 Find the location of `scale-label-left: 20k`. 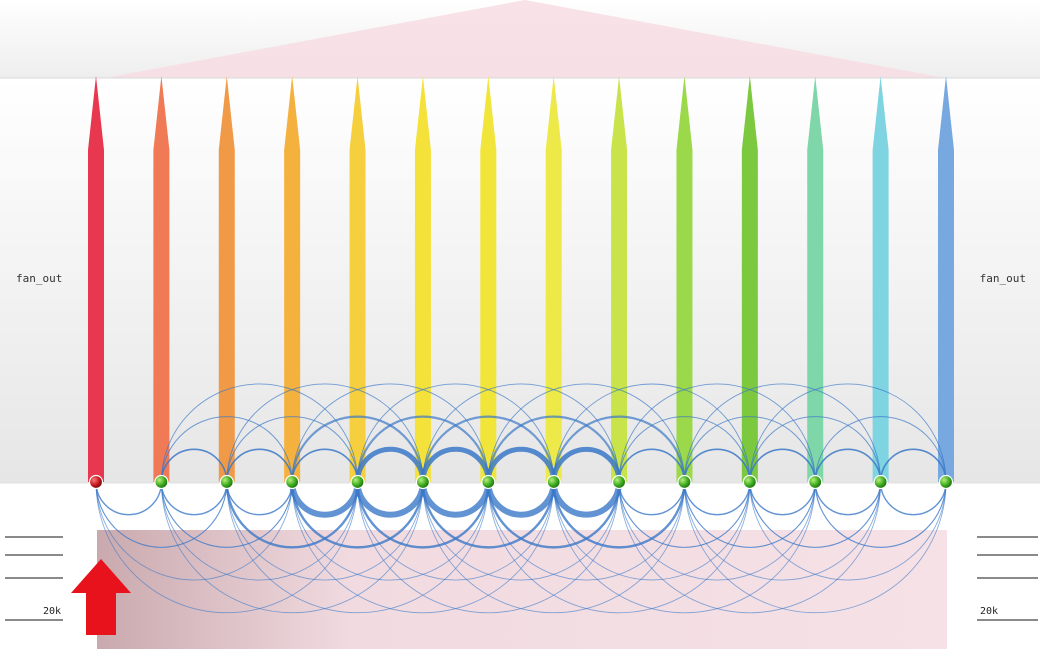

scale-label-left: 20k is located at coordinates (52, 611).